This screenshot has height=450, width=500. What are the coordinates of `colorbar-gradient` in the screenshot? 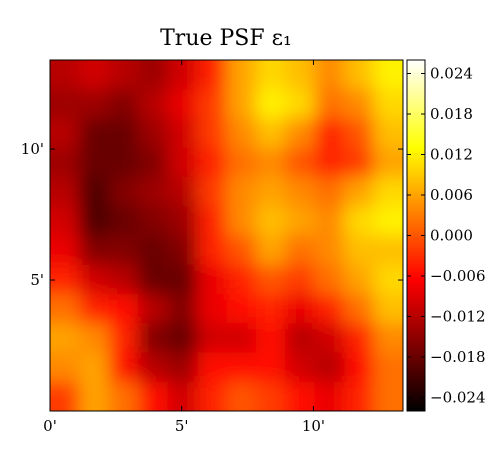 It's located at (416, 235).